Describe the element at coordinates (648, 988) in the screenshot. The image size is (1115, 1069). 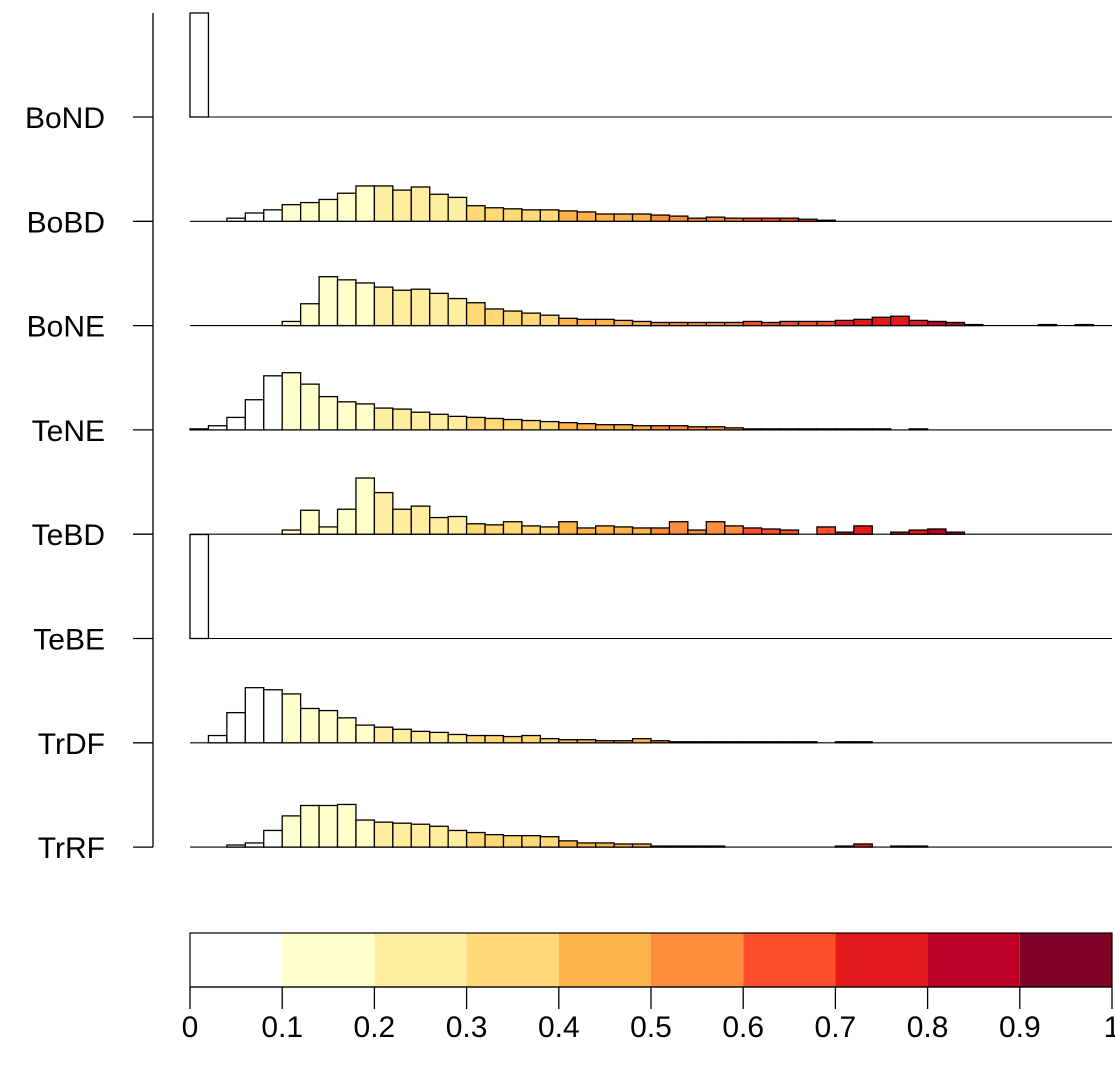
I see `color-legend: 0 0.1 0.2 0.3 0.4 0.5 0.6 0.7 0.8 0.9 1` at that location.